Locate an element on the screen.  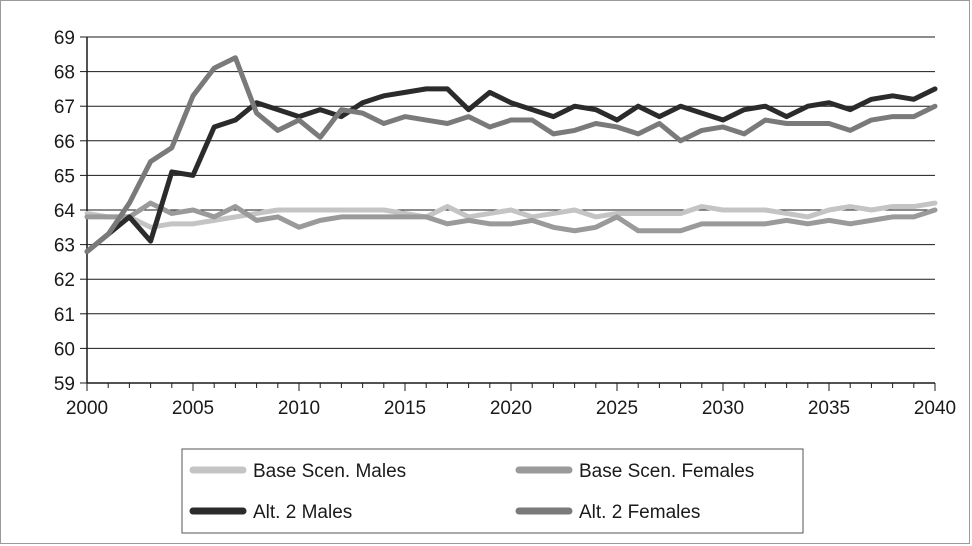
y-tick-label: 60 is located at coordinates (64, 349).